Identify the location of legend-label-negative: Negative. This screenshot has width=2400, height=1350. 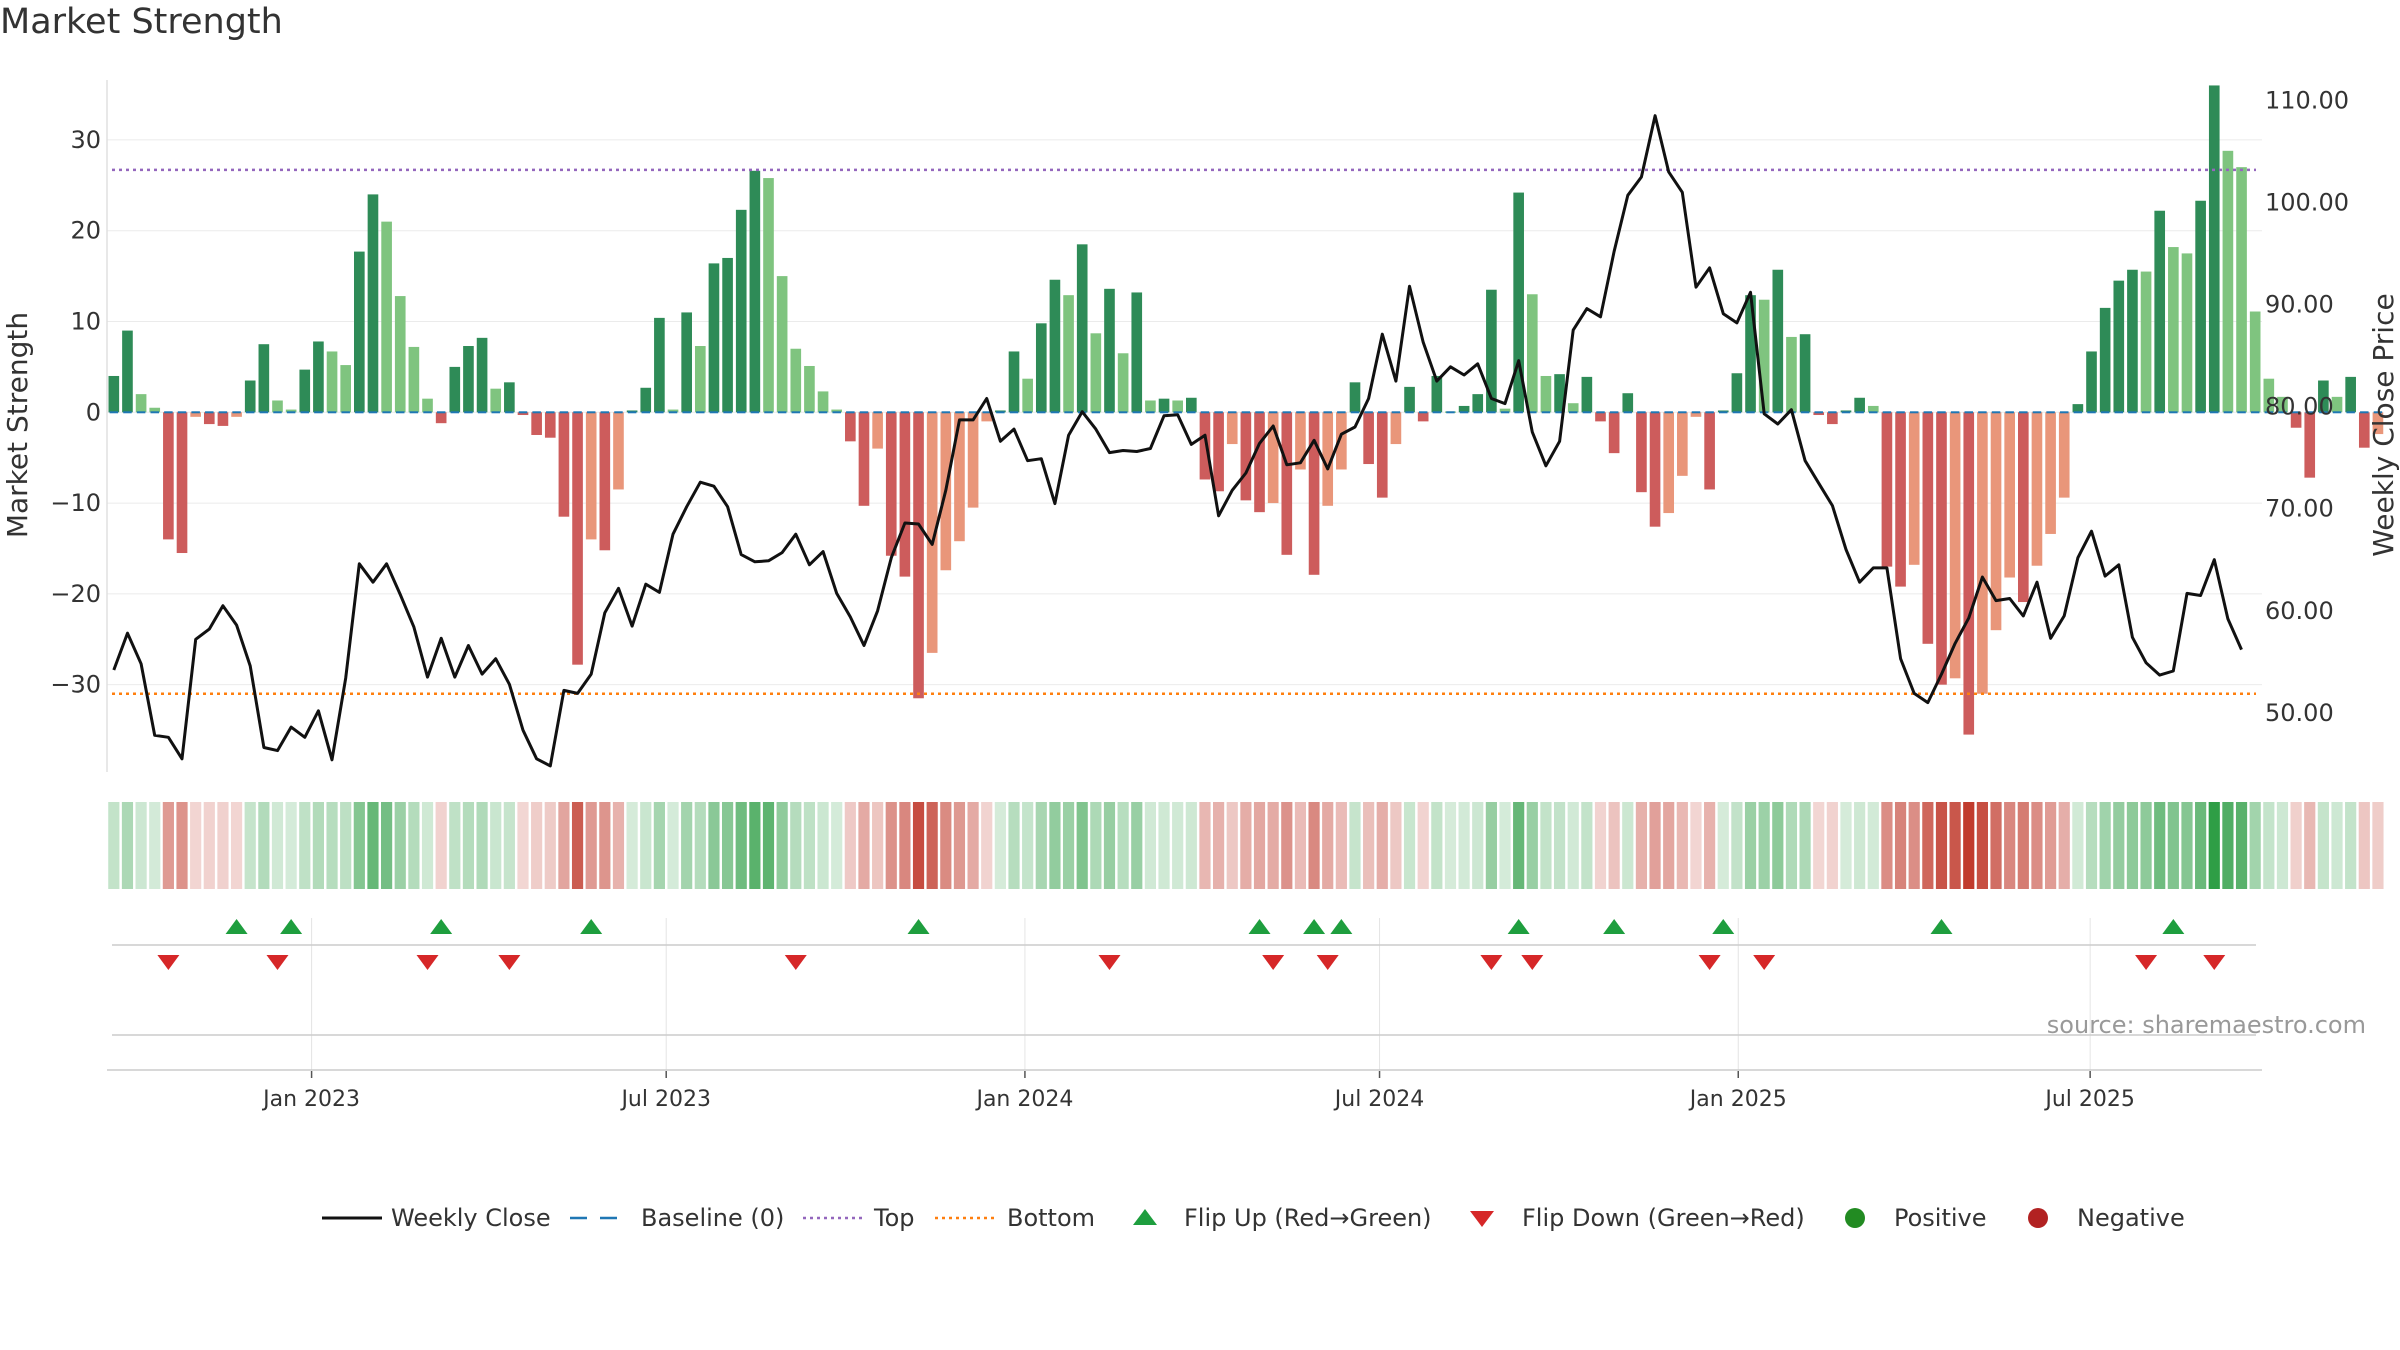
(2131, 1218).